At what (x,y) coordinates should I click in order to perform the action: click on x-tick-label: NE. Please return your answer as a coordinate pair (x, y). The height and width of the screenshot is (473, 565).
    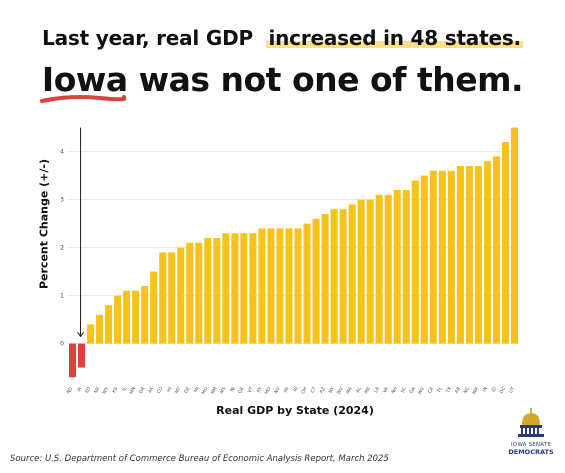
    Looking at the image, I should click on (97, 390).